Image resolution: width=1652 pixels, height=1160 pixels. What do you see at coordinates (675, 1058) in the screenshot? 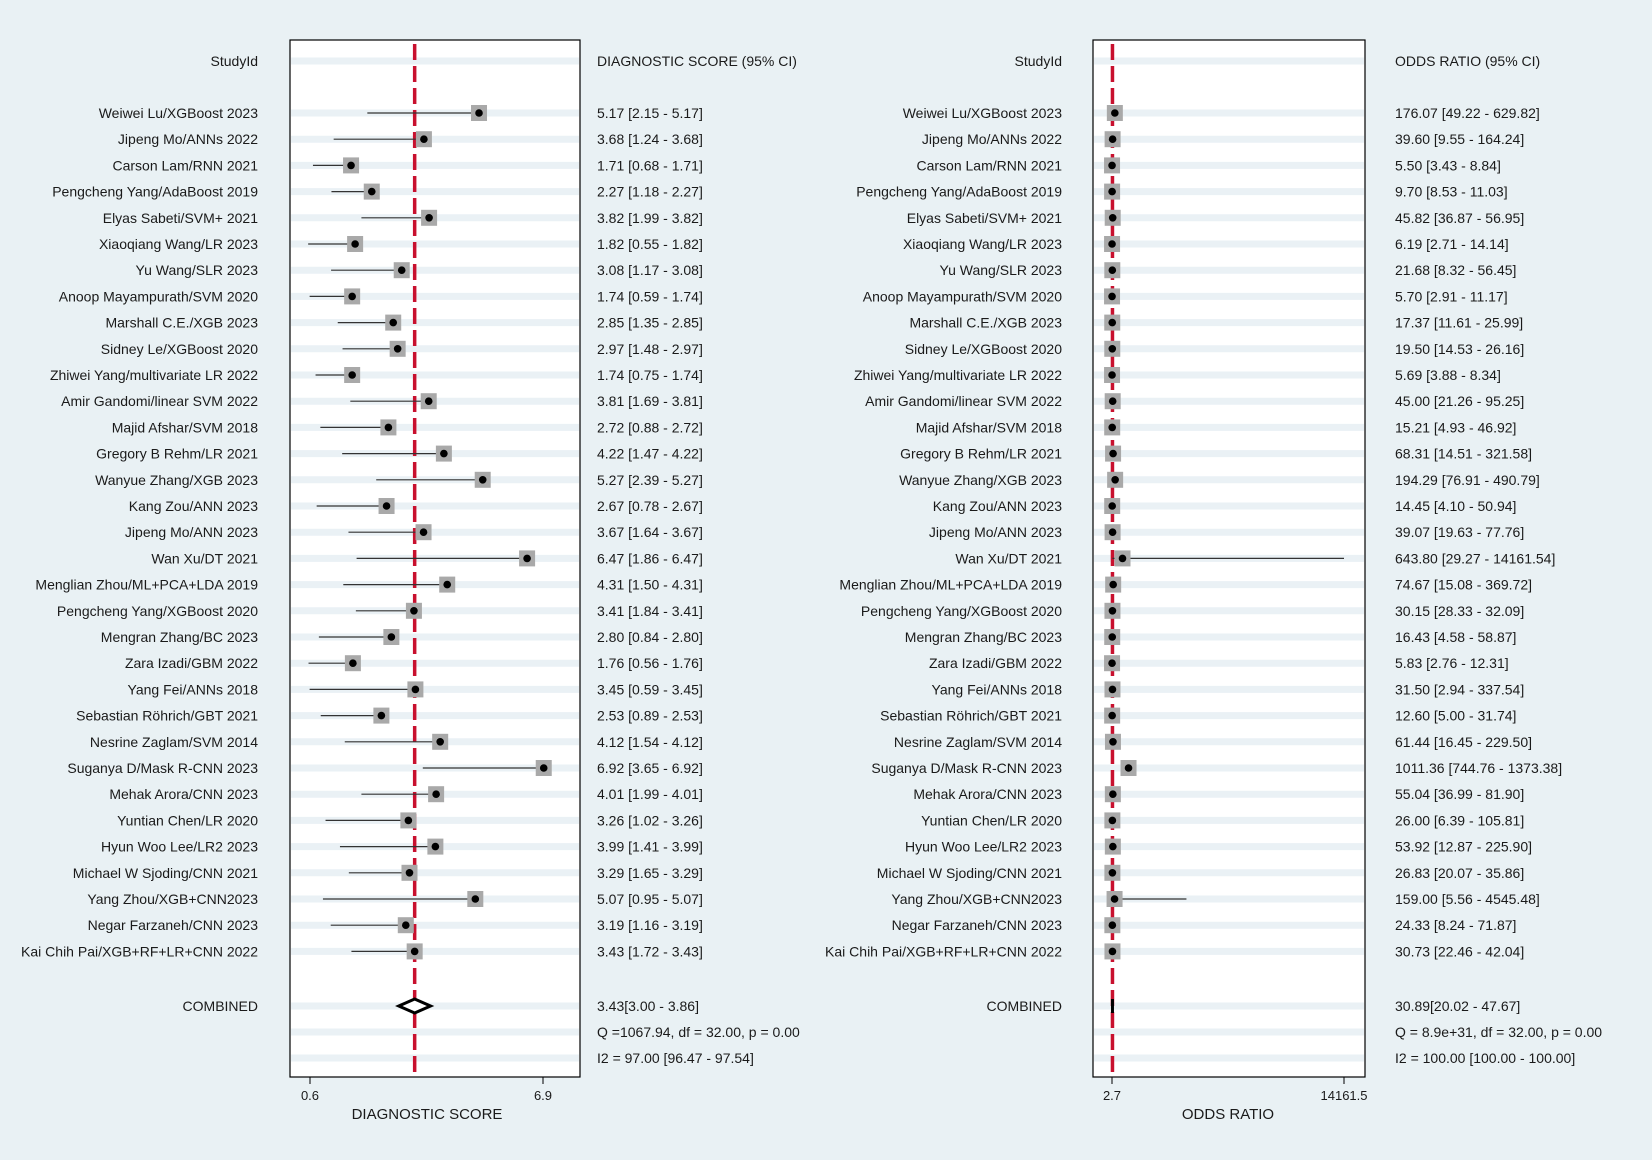
I see `heterogeneity-i2: I2 = 97.00 [96.47 - 97.54]` at bounding box center [675, 1058].